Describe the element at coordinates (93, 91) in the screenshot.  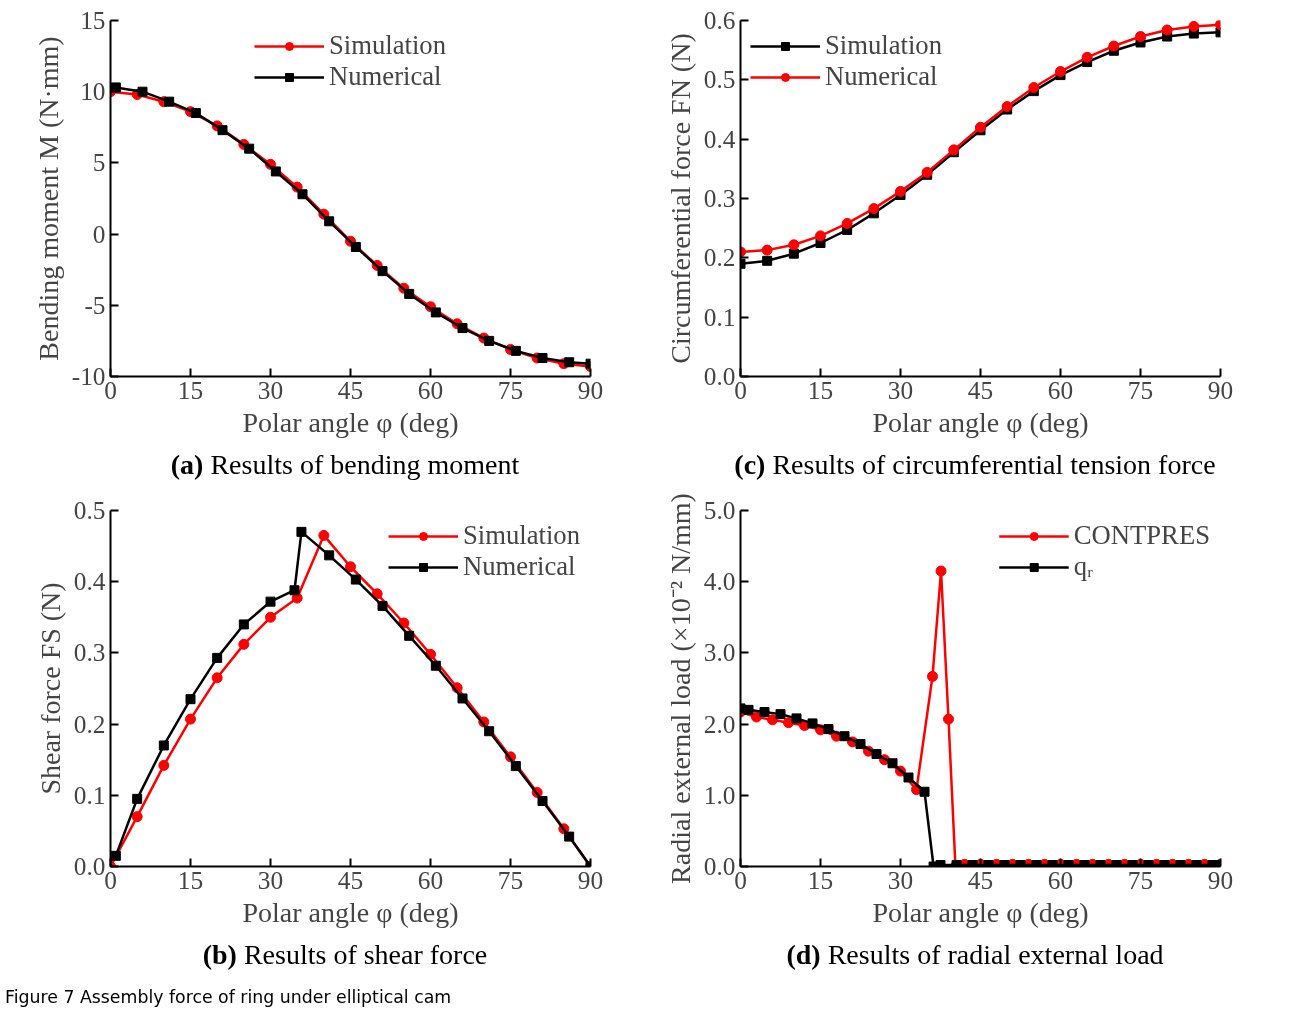
I see `y-tick-label: 10` at that location.